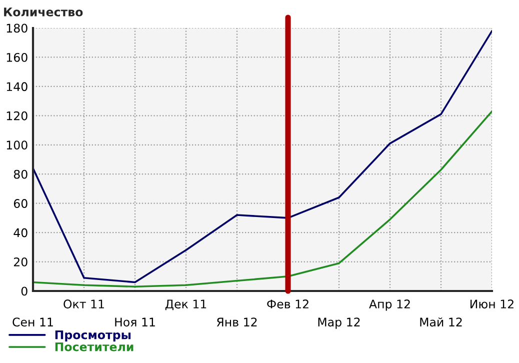 The width and height of the screenshot is (519, 363). Describe the element at coordinates (17, 87) in the screenshot. I see `y-tick-label: 140` at that location.